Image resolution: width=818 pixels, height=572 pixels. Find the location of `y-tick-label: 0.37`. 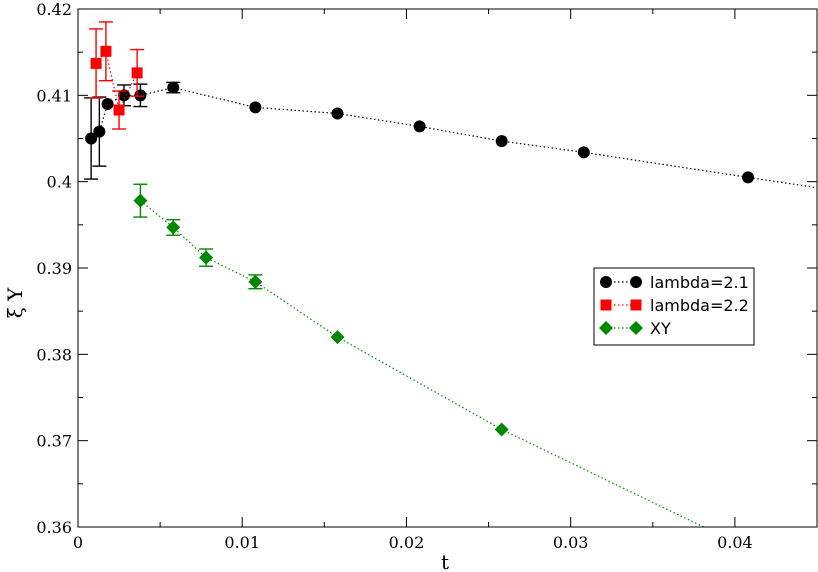

y-tick-label: 0.37 is located at coordinates (54, 441).